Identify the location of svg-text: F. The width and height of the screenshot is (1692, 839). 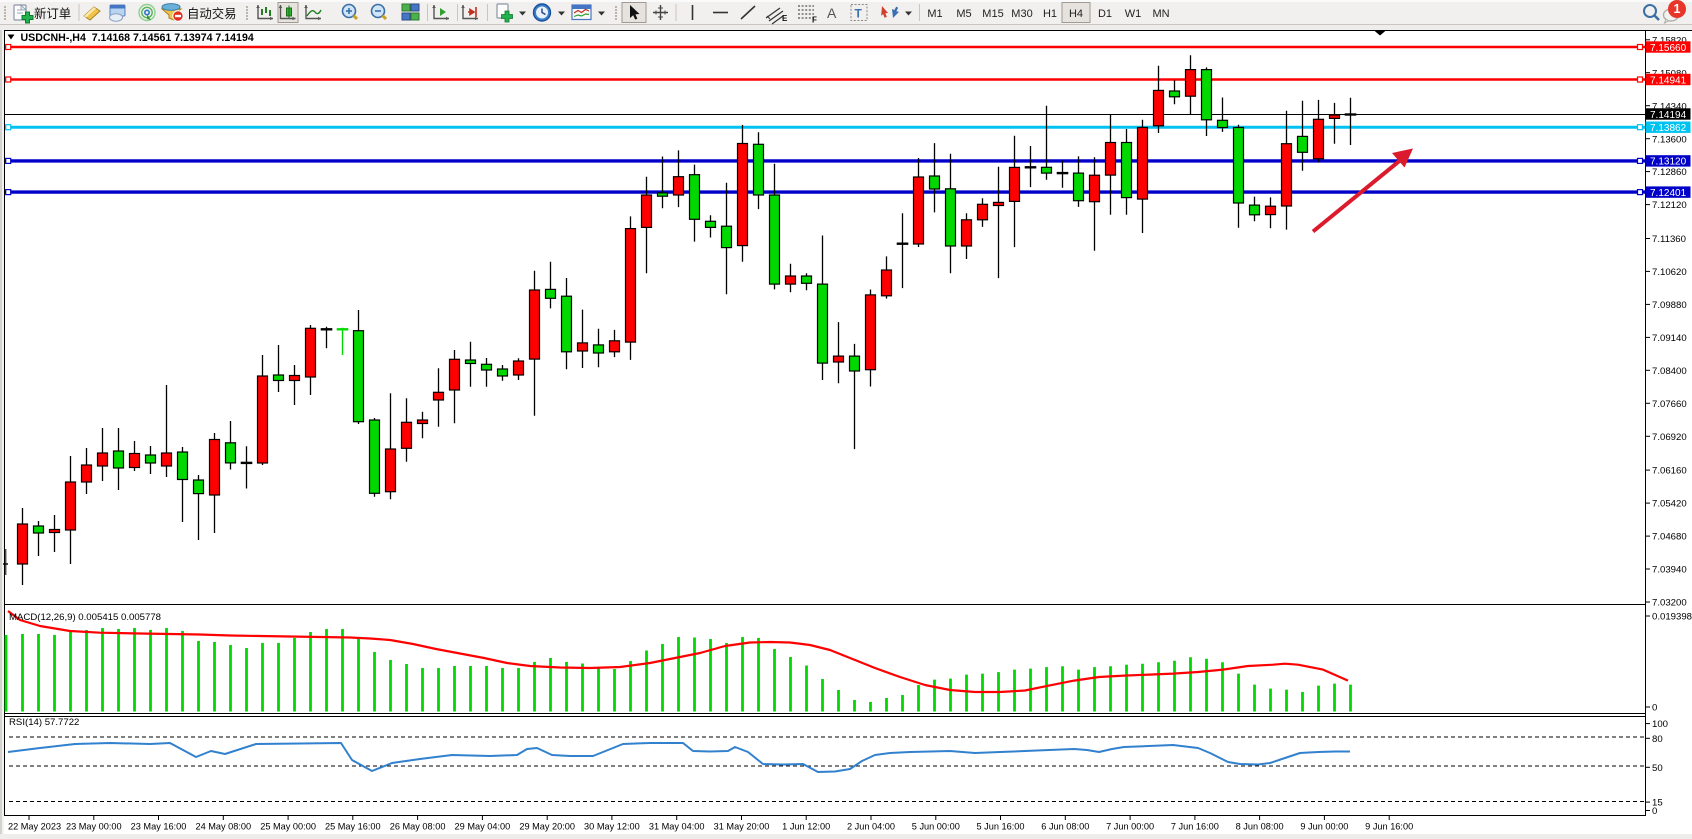
(814, 20).